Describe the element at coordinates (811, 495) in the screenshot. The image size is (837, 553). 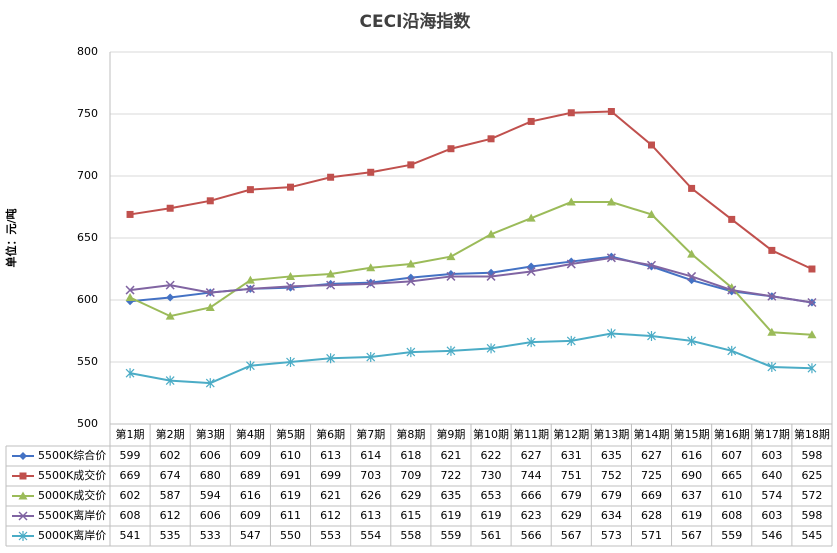
I see `table-value: 572` at that location.